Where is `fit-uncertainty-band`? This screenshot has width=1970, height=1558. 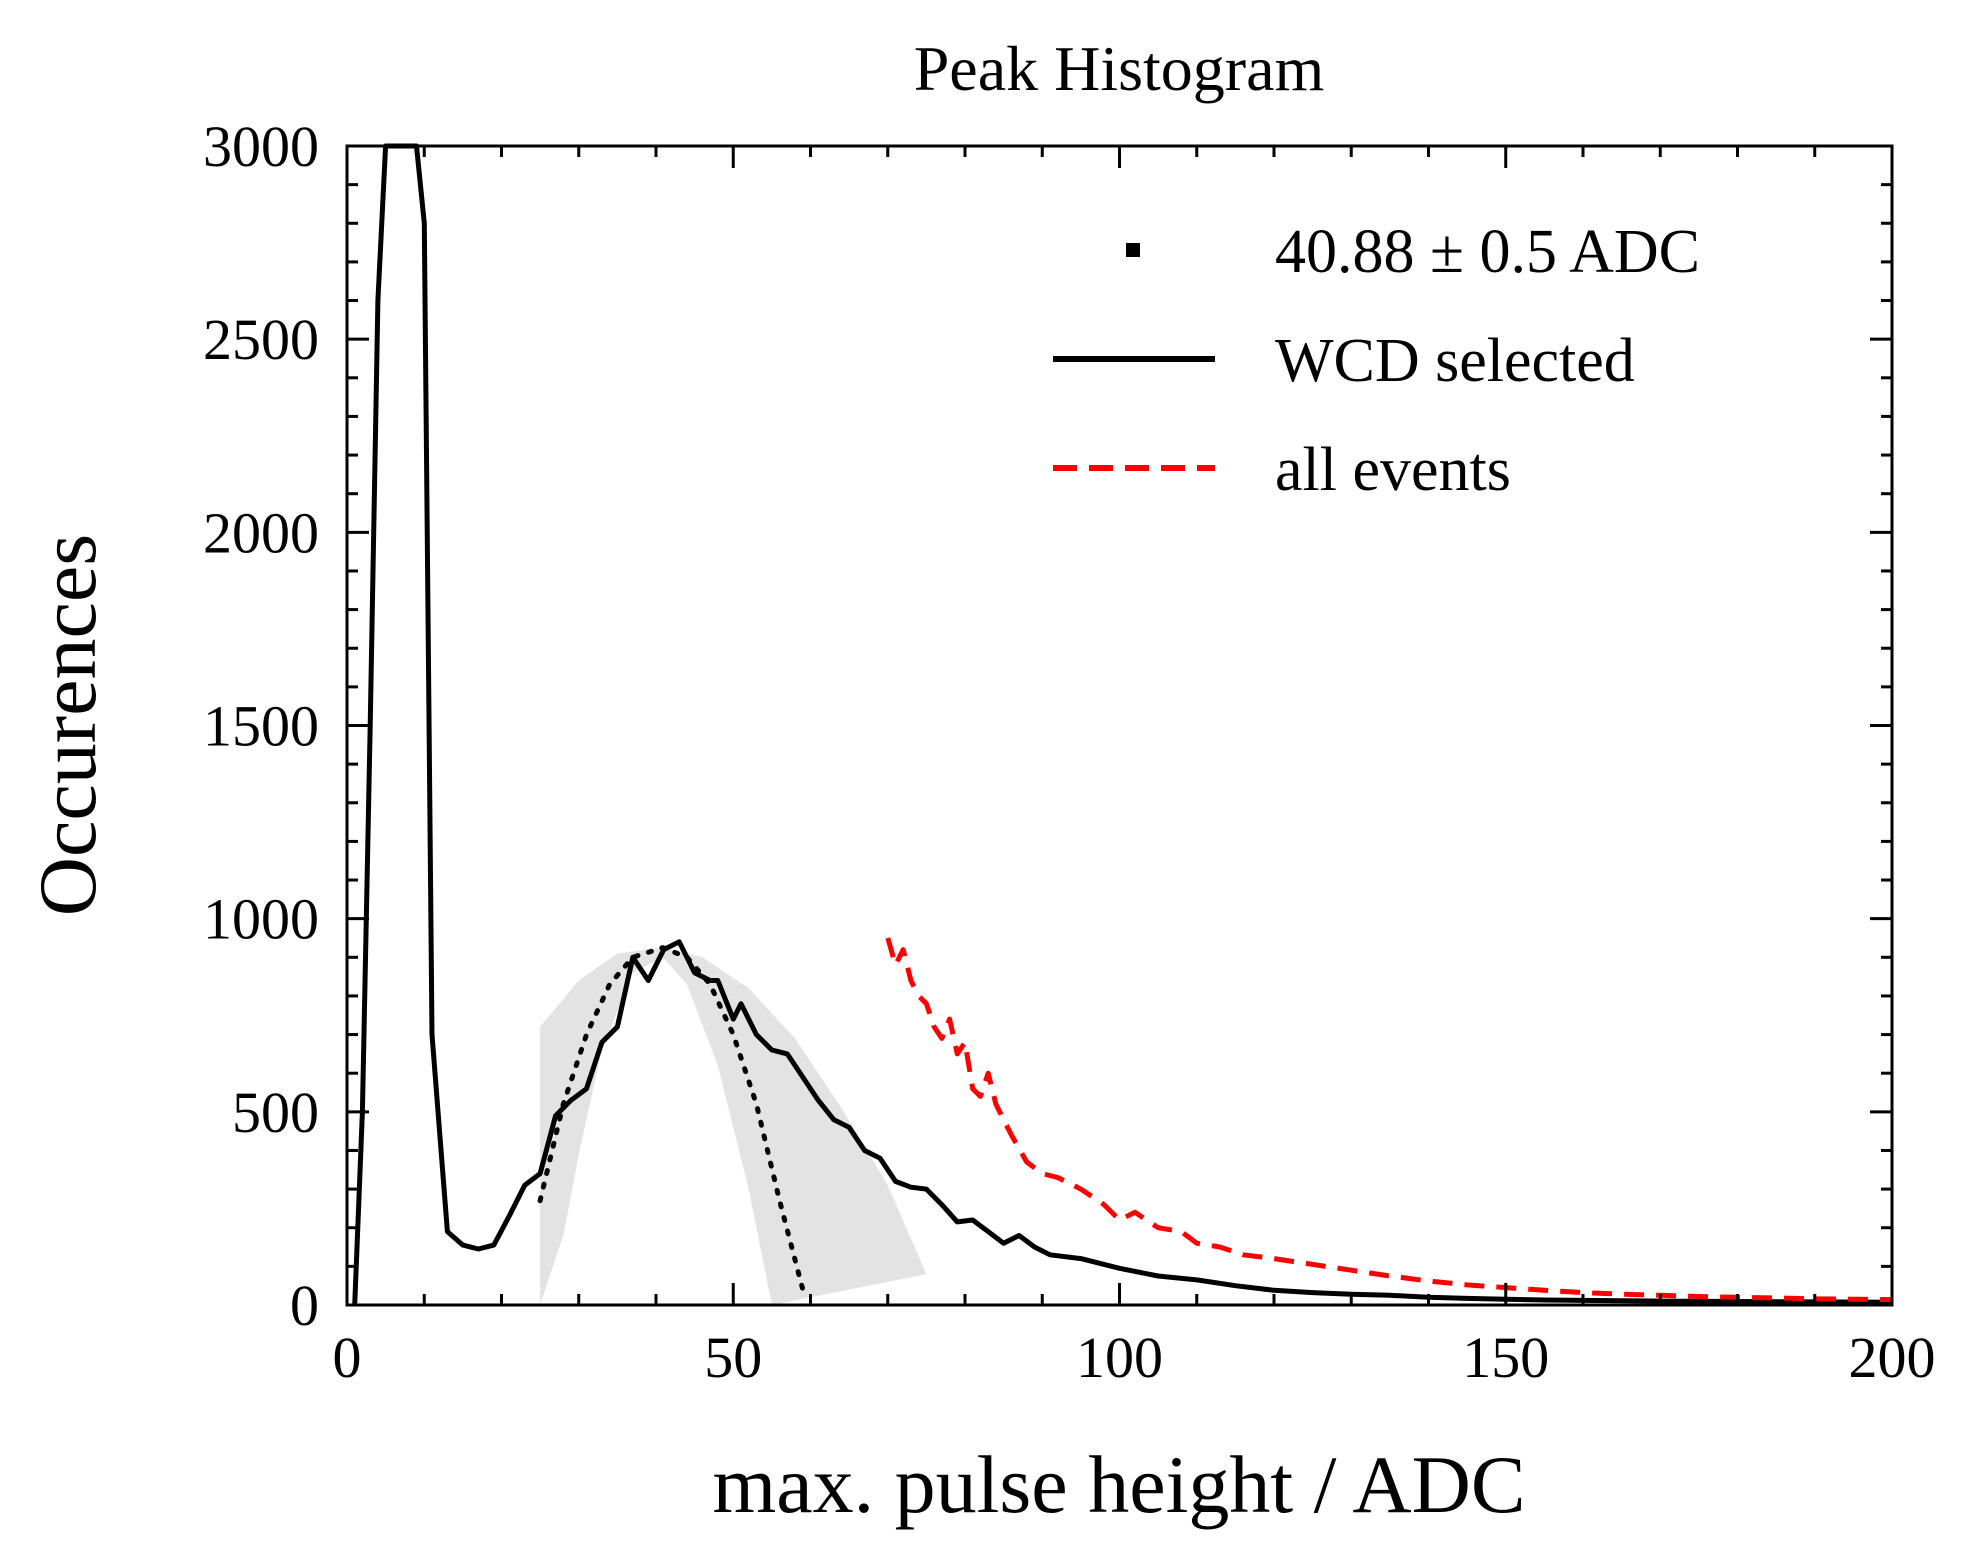
fit-uncertainty-band is located at coordinates (733, 1126).